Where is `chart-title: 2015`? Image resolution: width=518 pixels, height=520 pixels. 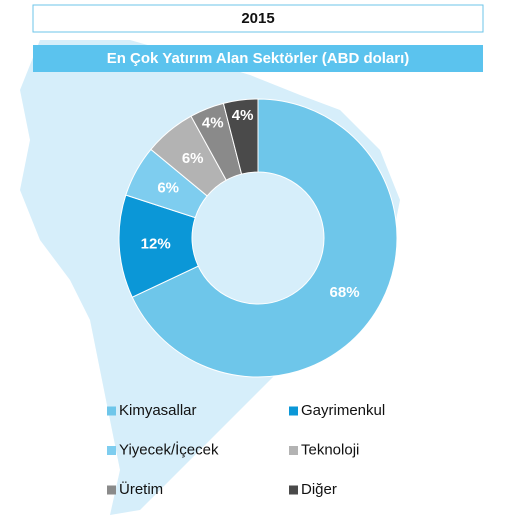 chart-title: 2015 is located at coordinates (257, 18).